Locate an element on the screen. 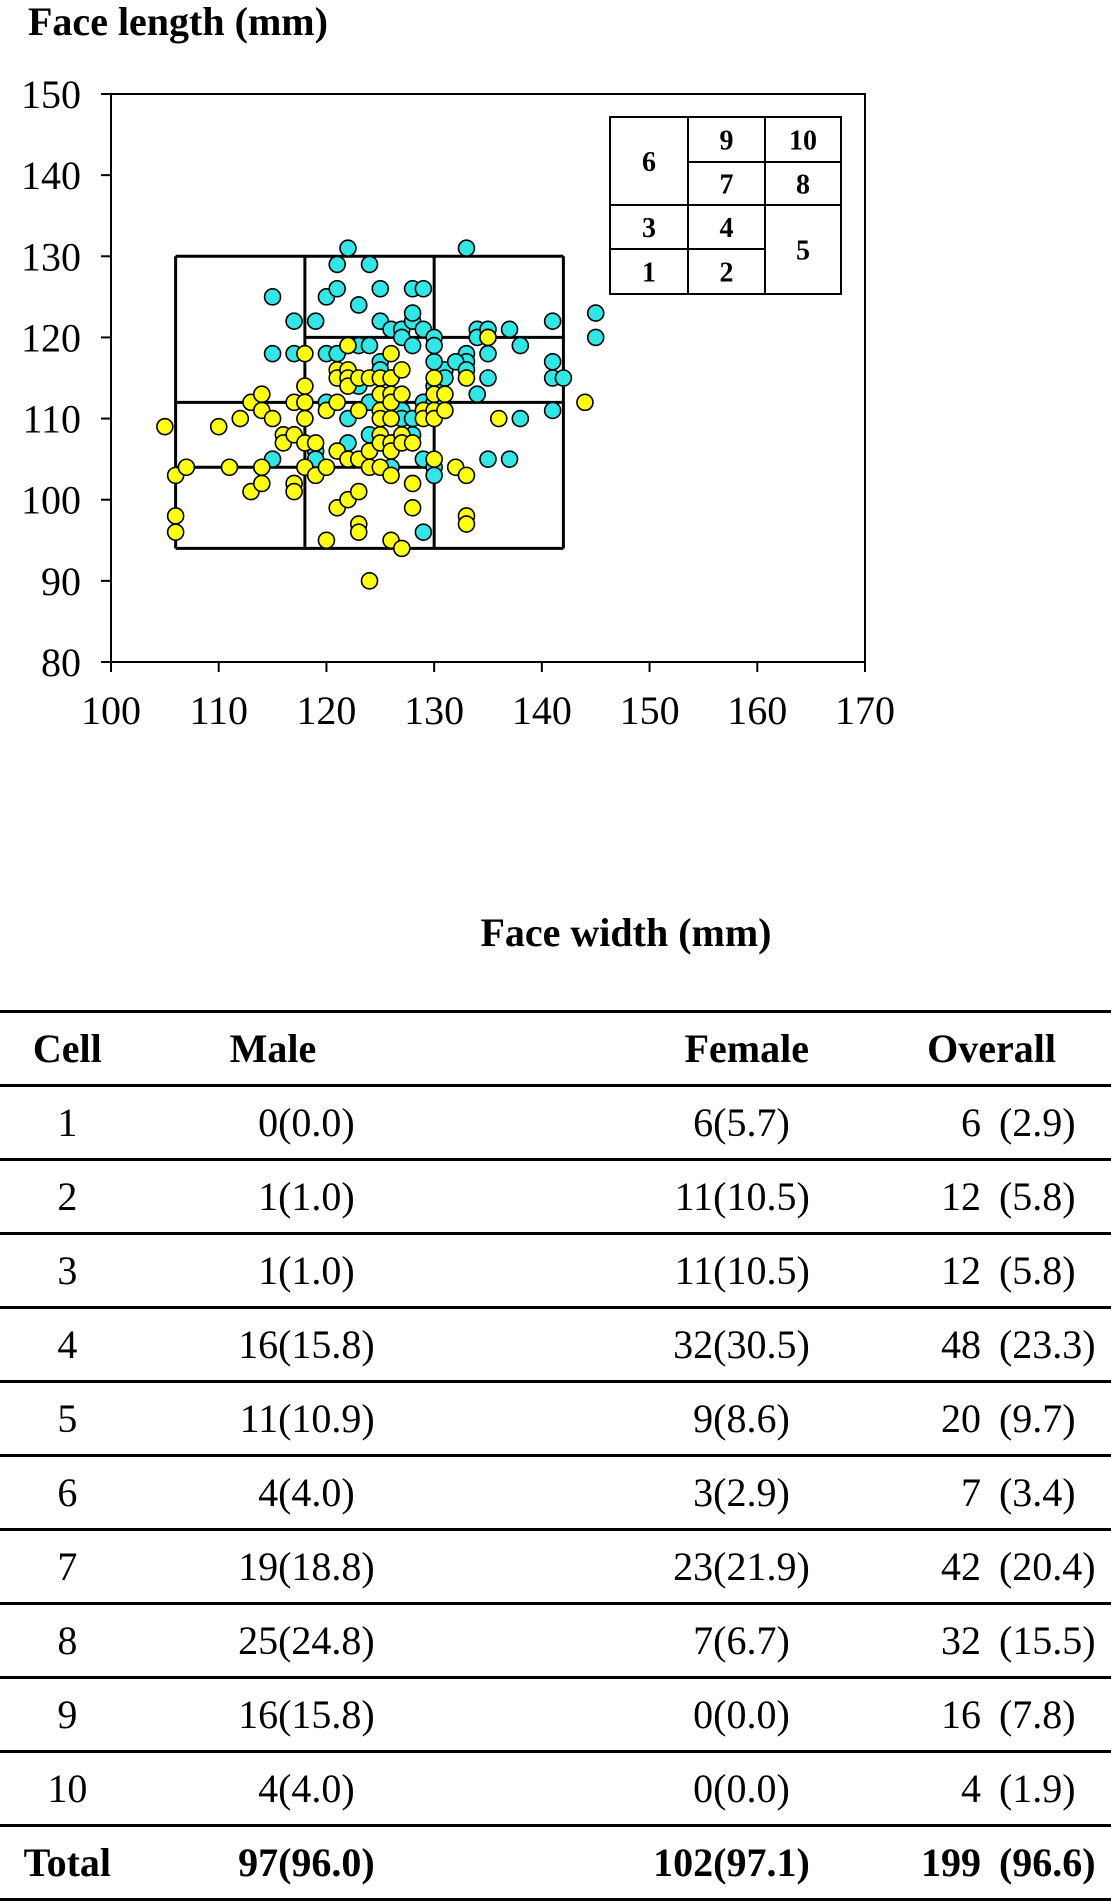 The image size is (1111, 1901). inset-cell-label: 2 is located at coordinates (727, 273).